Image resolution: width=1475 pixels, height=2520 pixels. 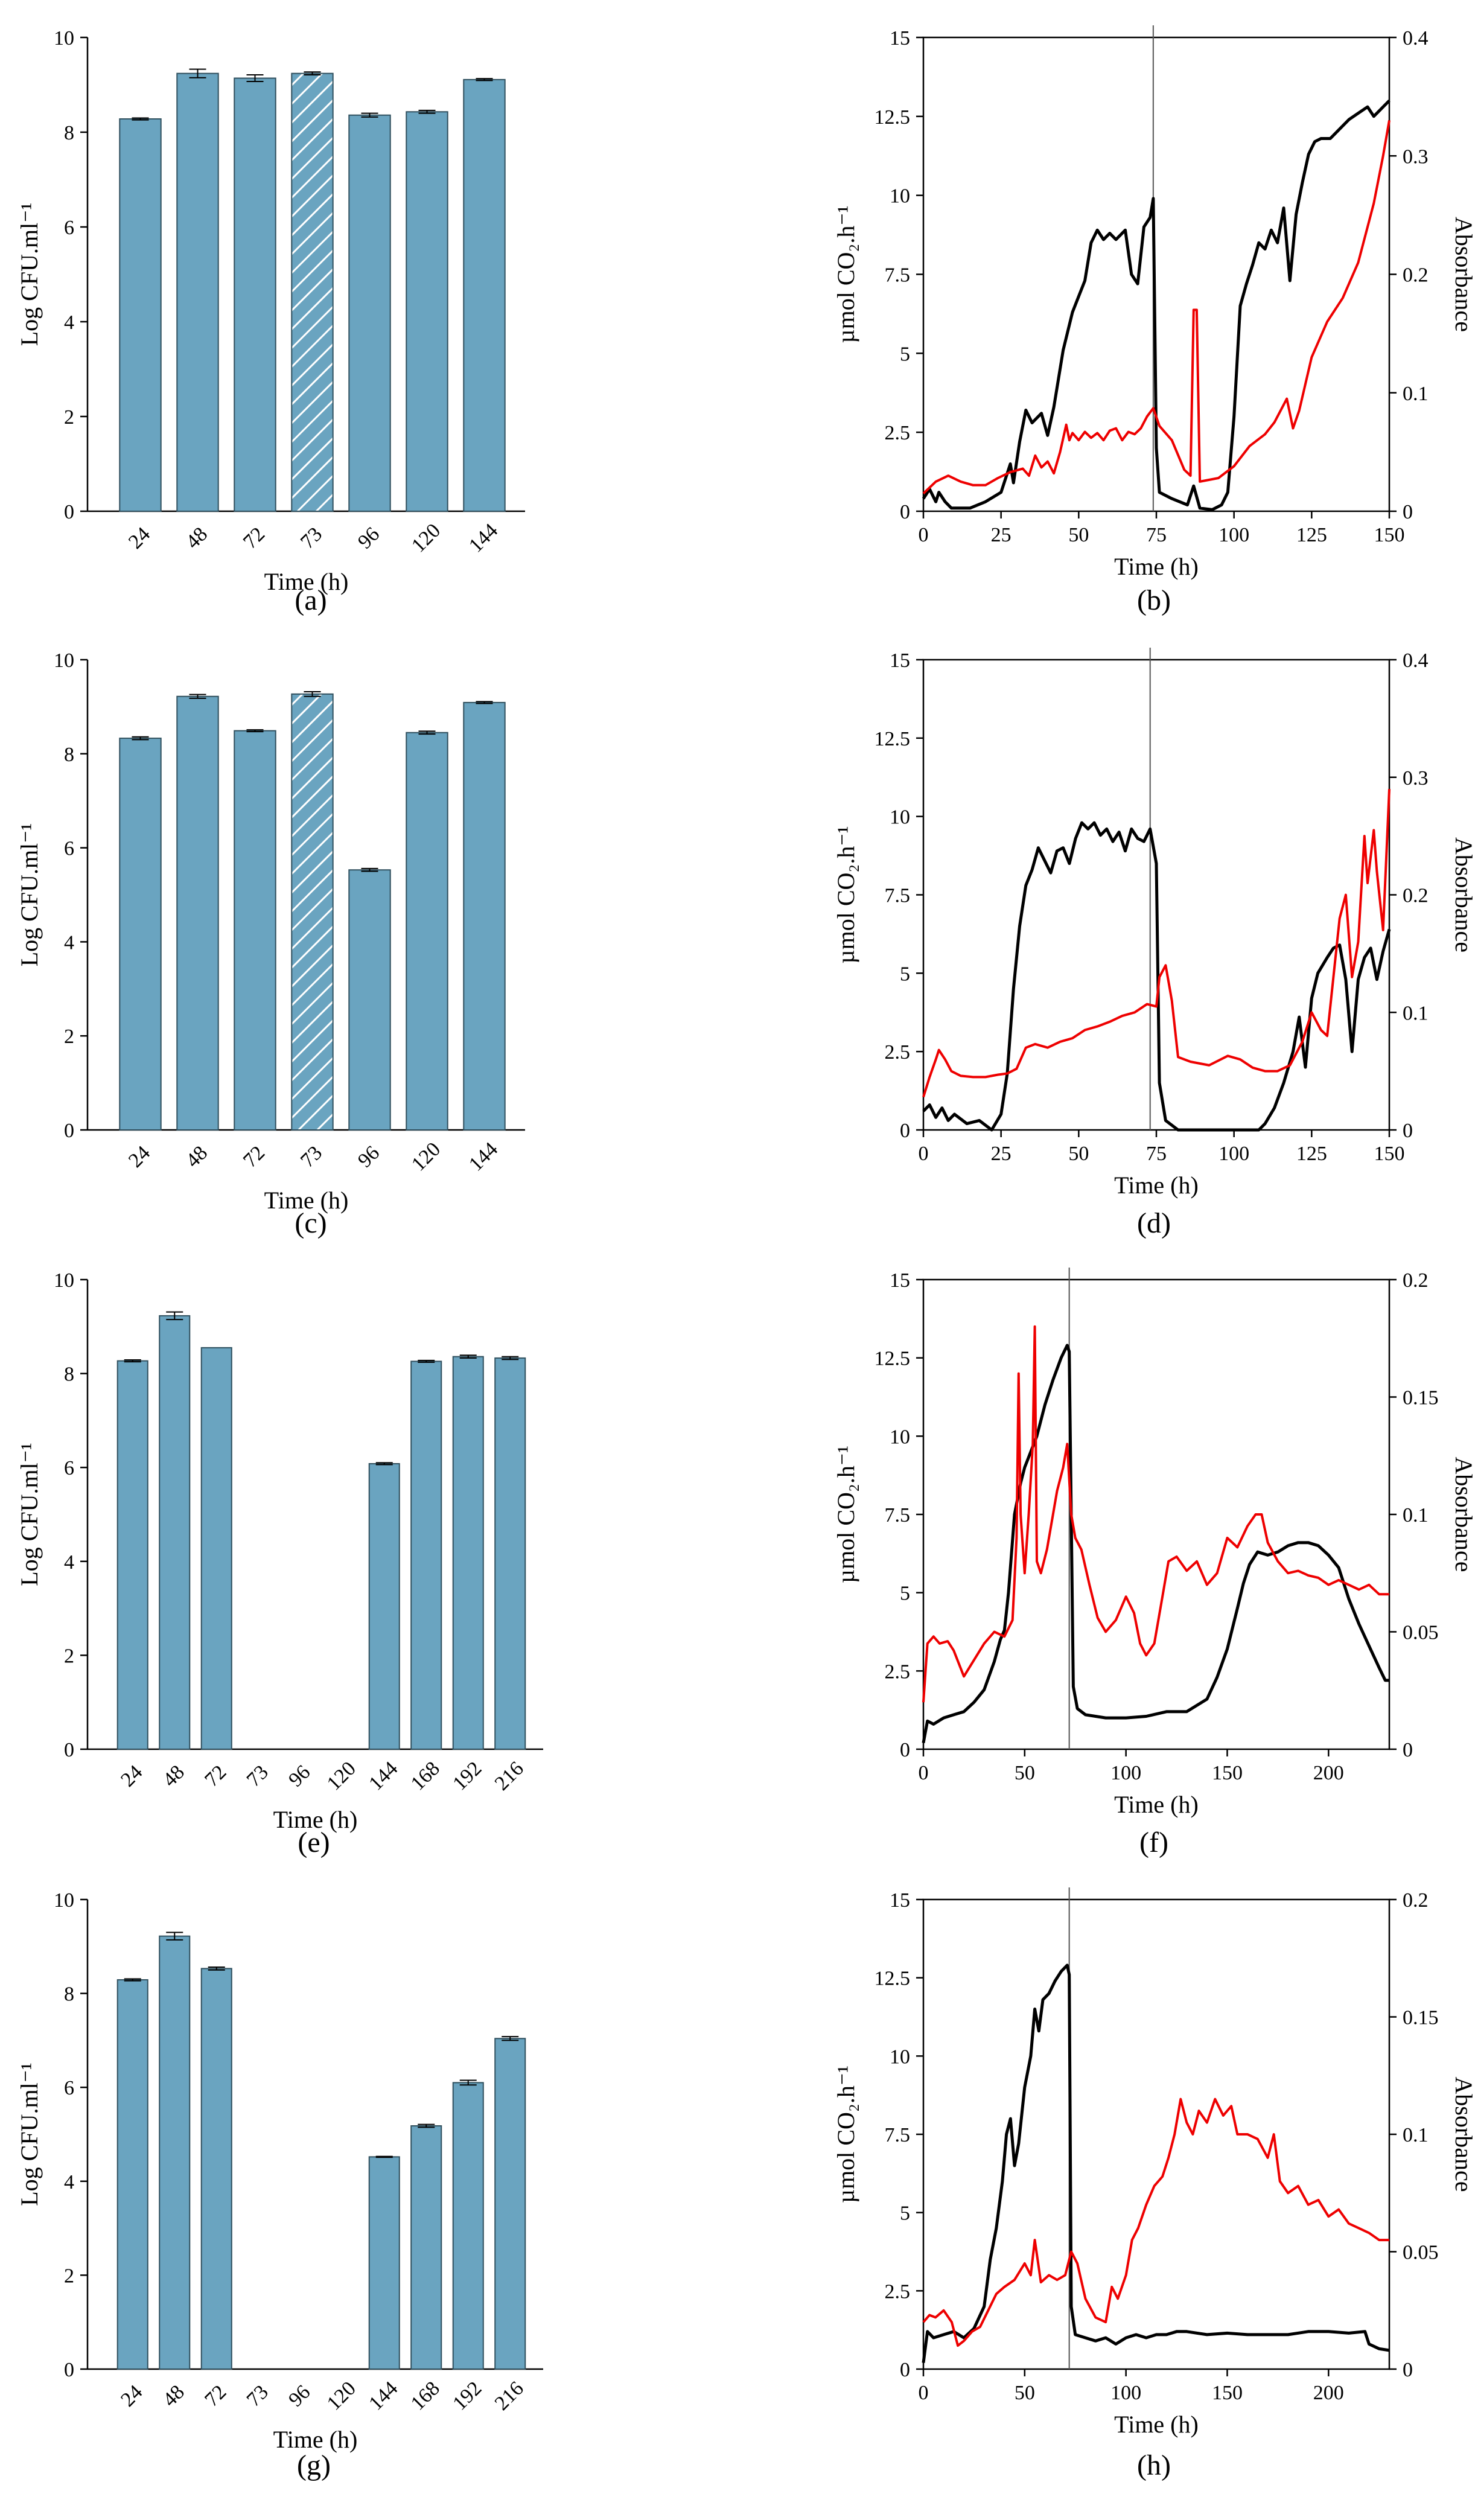 I want to click on caption-g: (g), so click(x=314, y=2465).